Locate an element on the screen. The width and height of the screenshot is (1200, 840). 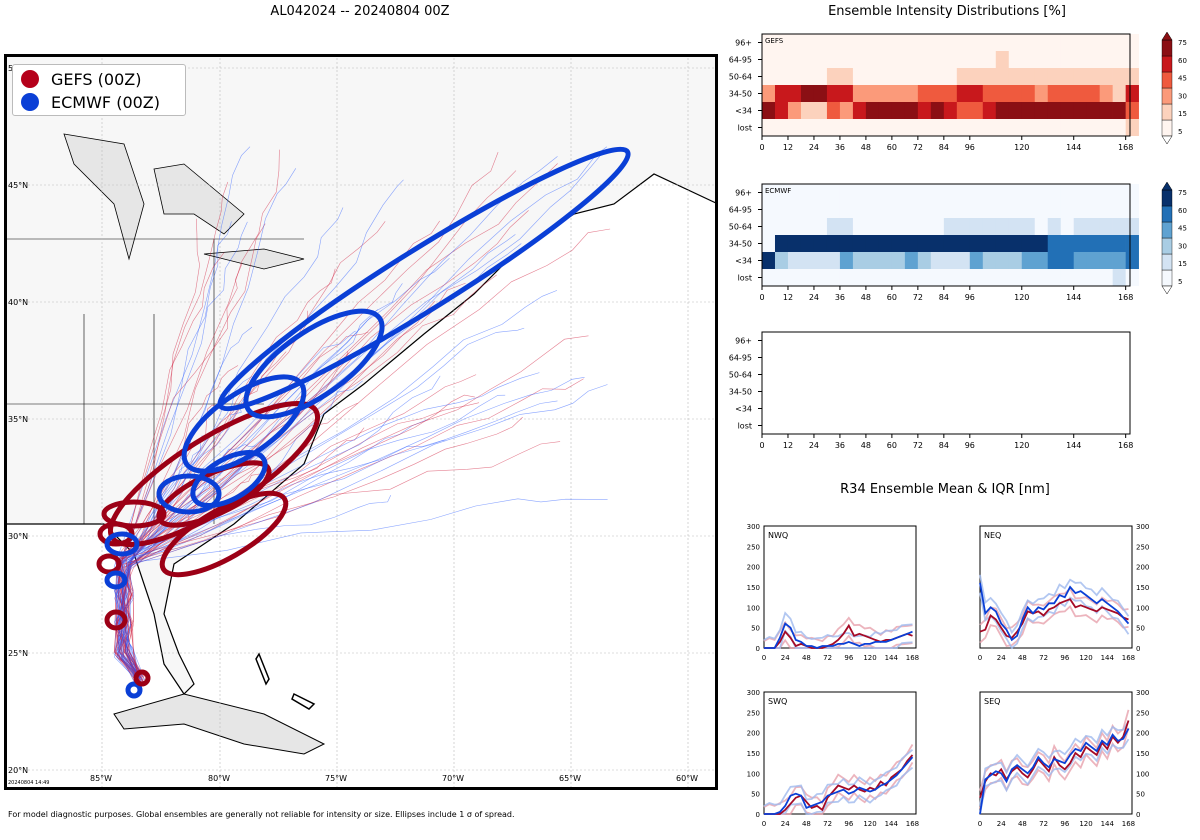
map-title: AL042024 -- 20240804 00Z is located at coordinates (360, 11).